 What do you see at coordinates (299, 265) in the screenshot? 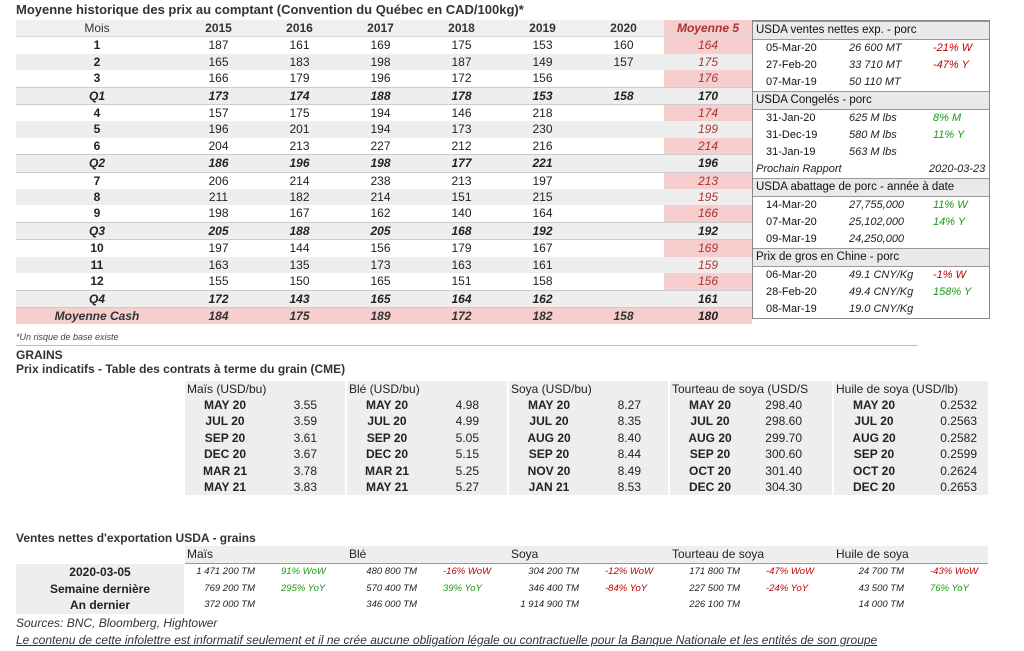
I see `table-cell: 135` at bounding box center [299, 265].